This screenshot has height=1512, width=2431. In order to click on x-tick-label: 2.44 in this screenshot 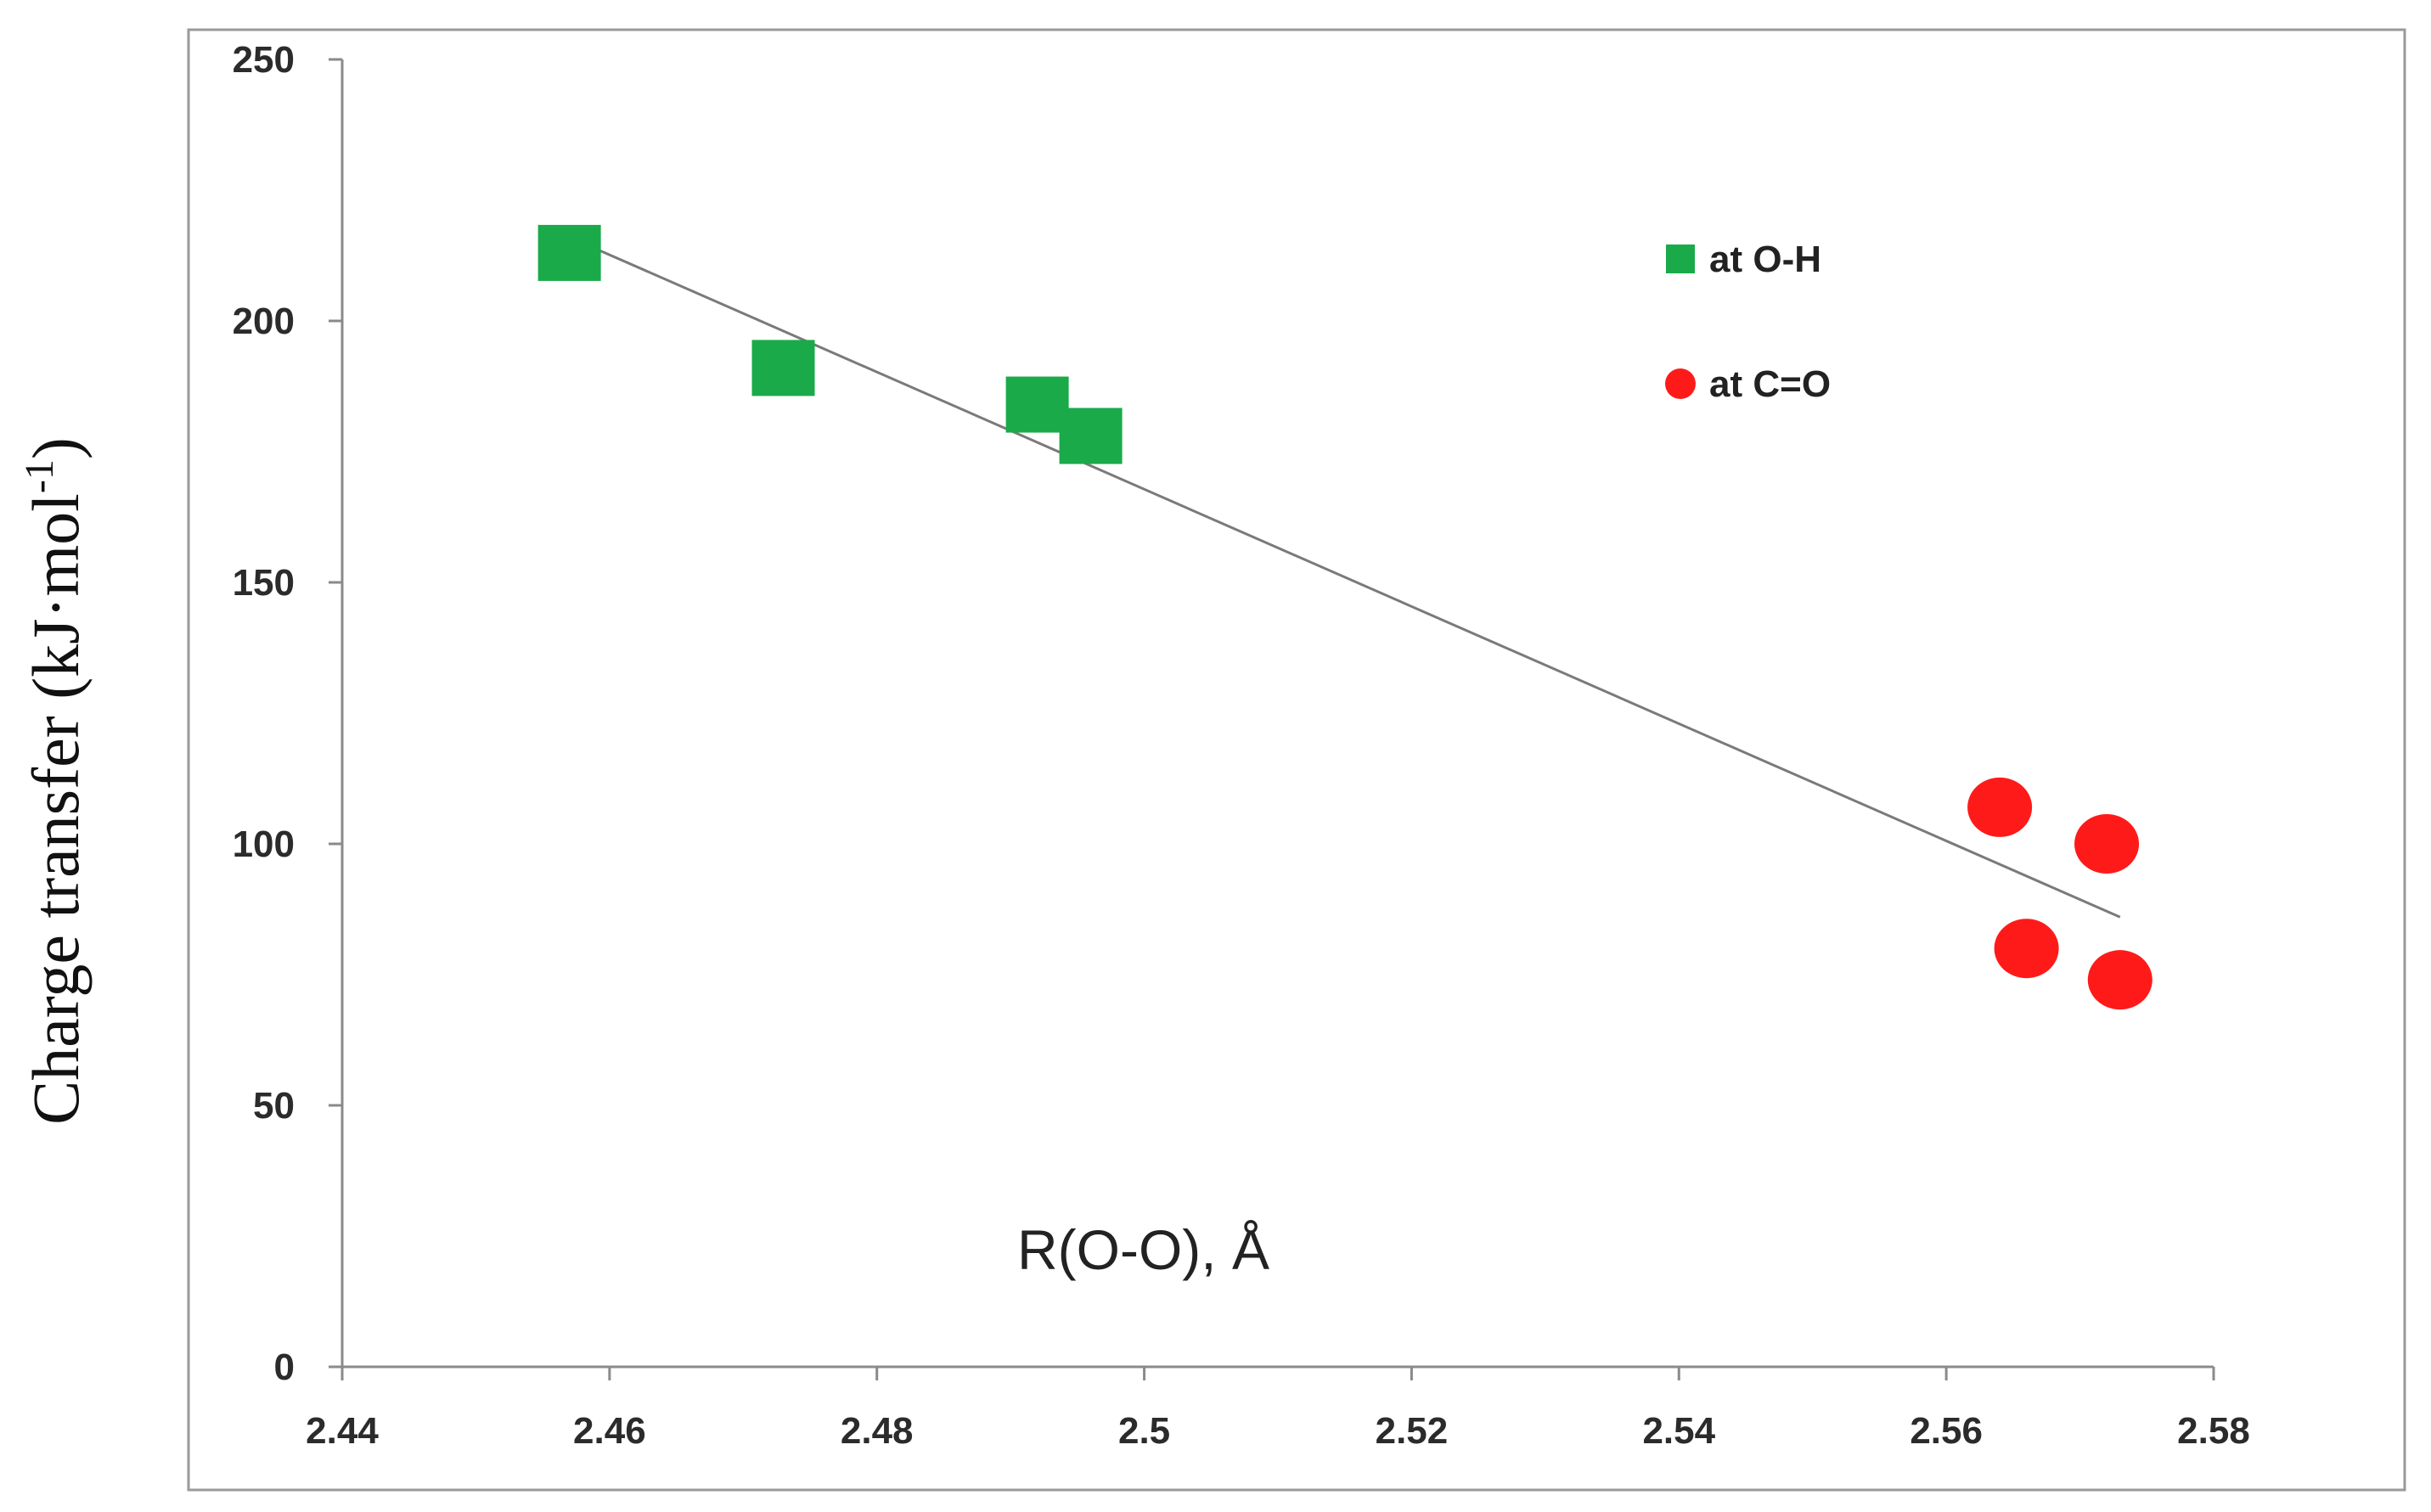, I will do `click(342, 1431)`.